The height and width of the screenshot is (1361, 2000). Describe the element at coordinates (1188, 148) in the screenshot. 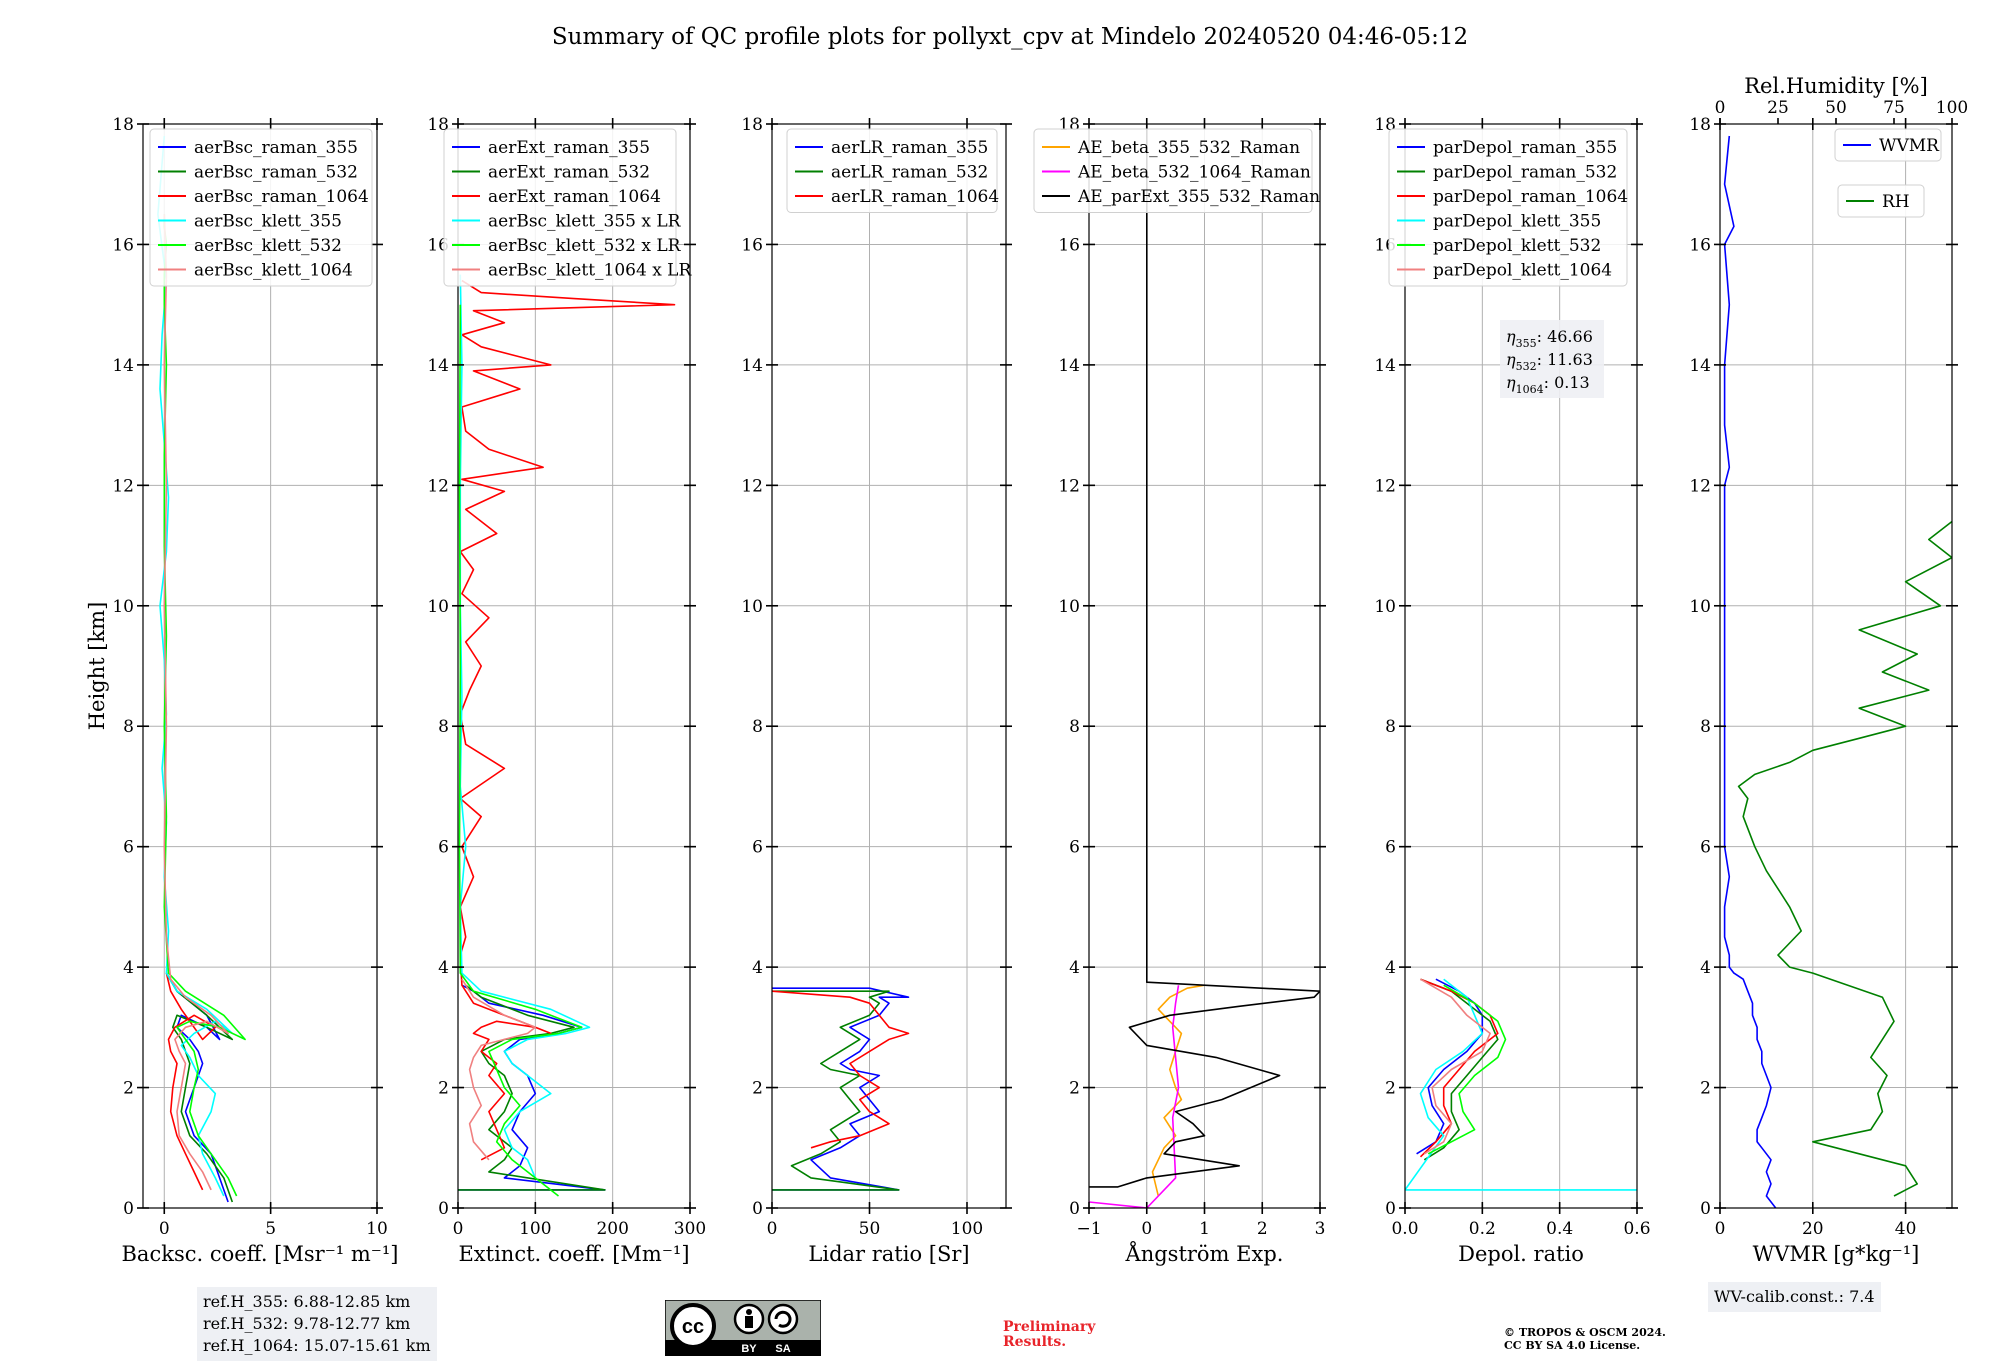

I see `legend-entry: AE_beta_355_532_Raman` at that location.